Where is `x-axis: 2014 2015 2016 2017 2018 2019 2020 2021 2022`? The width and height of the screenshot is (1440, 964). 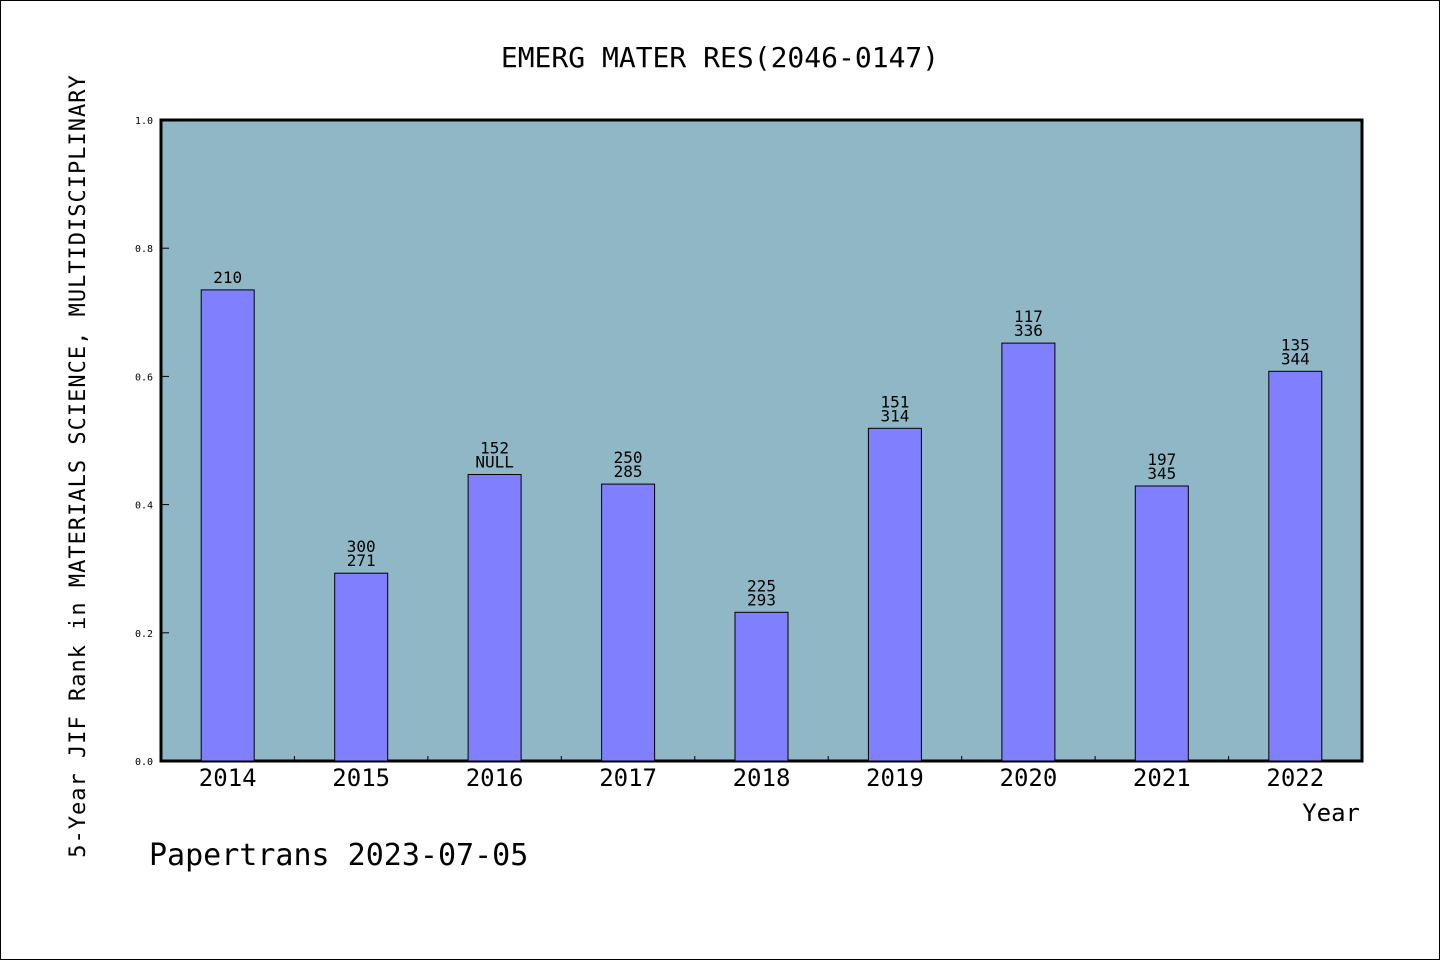
x-axis: 2014 2015 2016 2017 2018 2019 2020 2021 2022 is located at coordinates (761, 774).